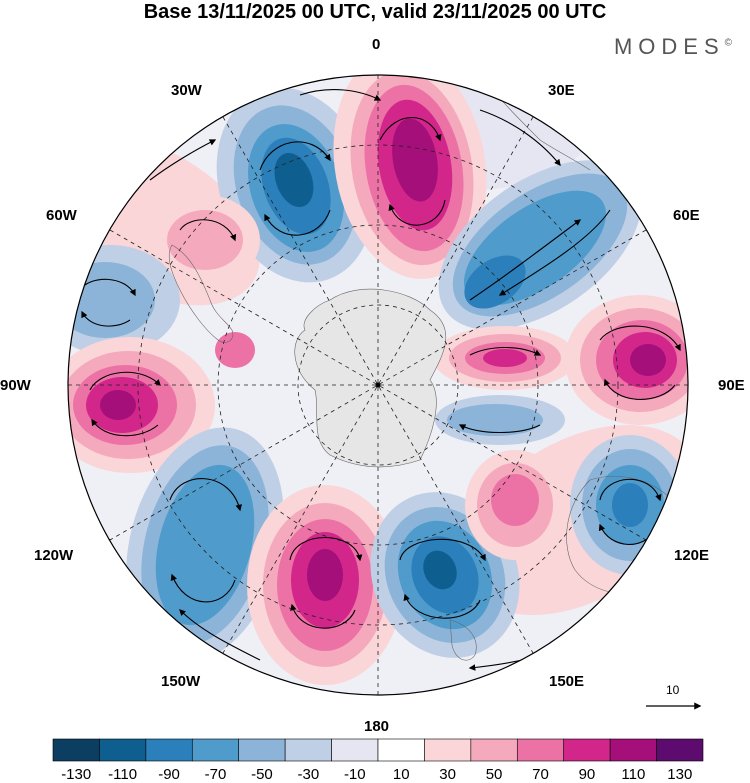  Describe the element at coordinates (124, 300) in the screenshot. I see `low-anomaly-far-w` at that location.